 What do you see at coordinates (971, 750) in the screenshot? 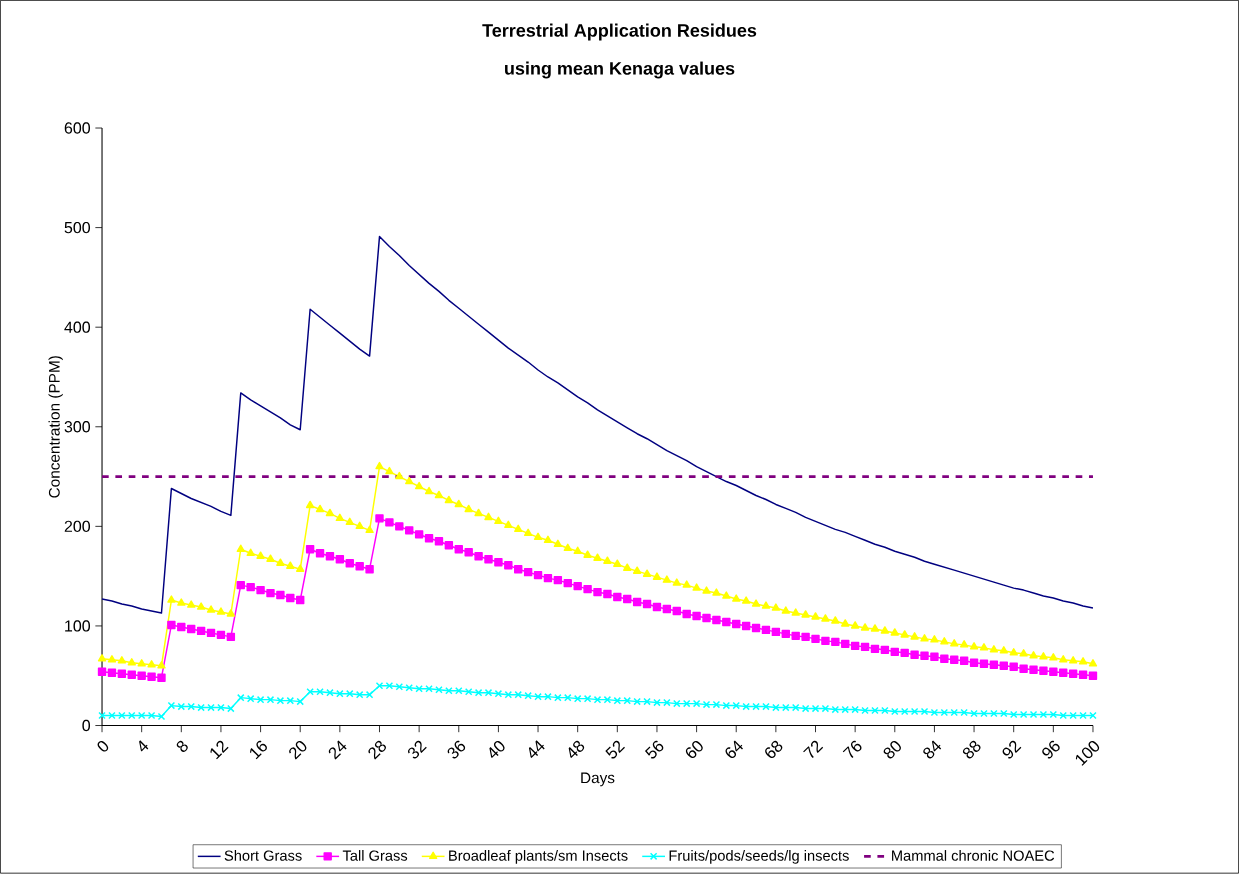
I see `x-tick-label: 88` at bounding box center [971, 750].